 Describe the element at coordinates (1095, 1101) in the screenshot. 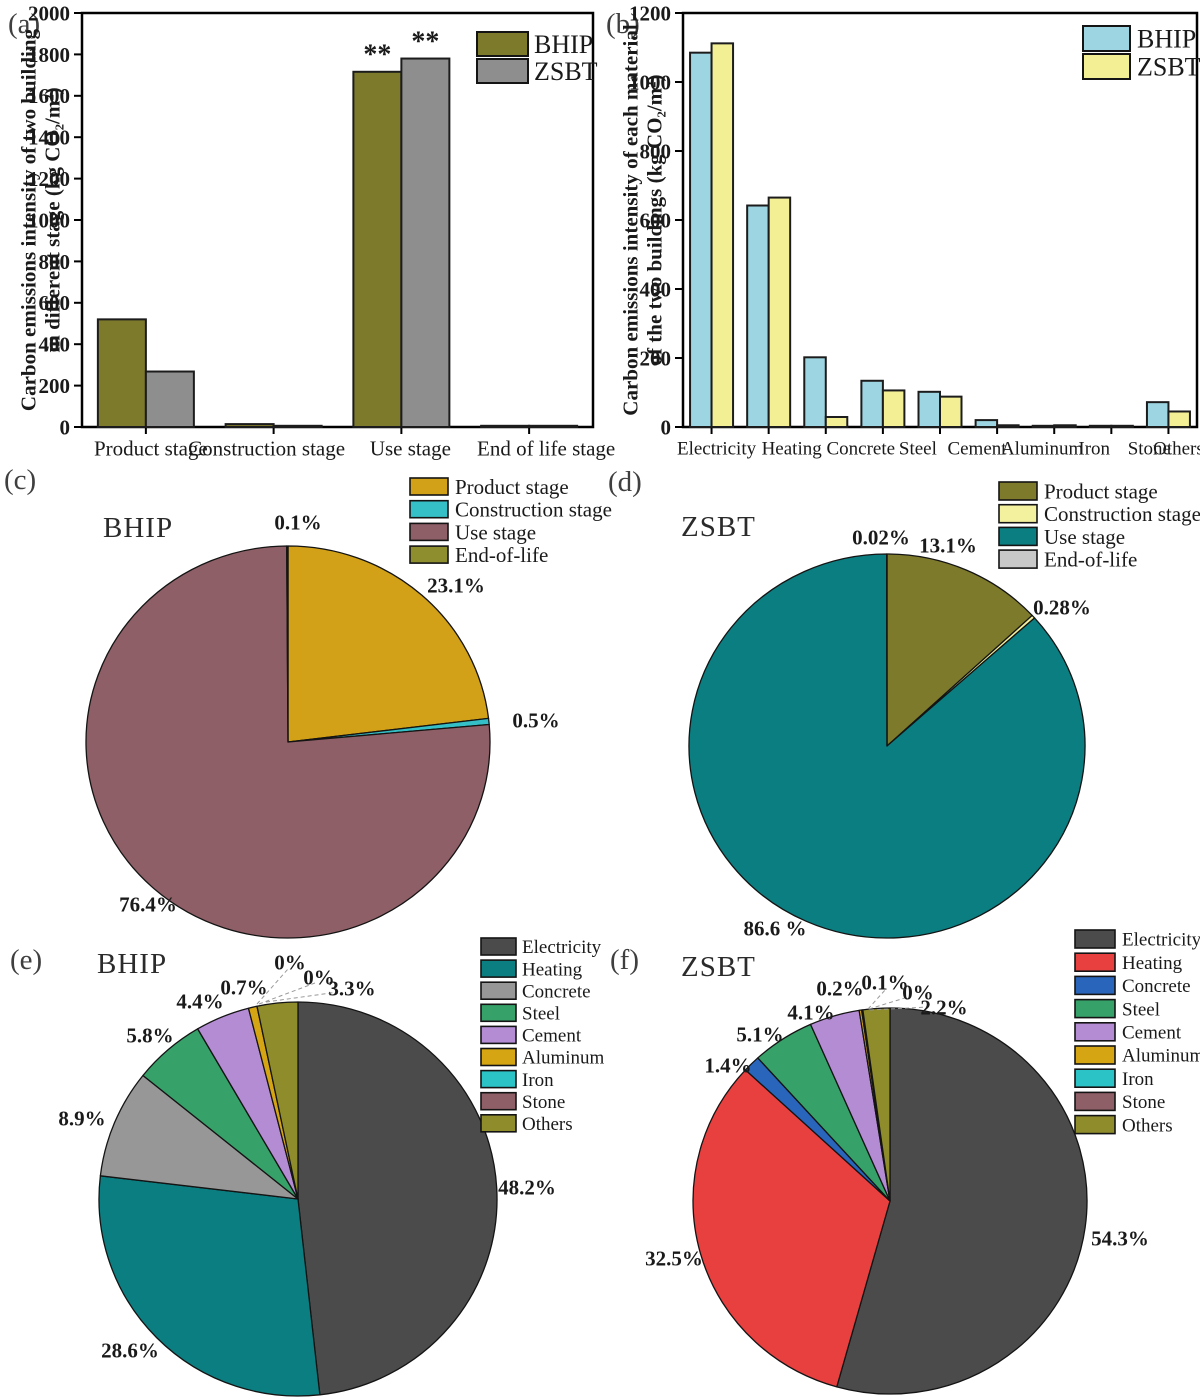

I see `legend-swatch-stone` at that location.